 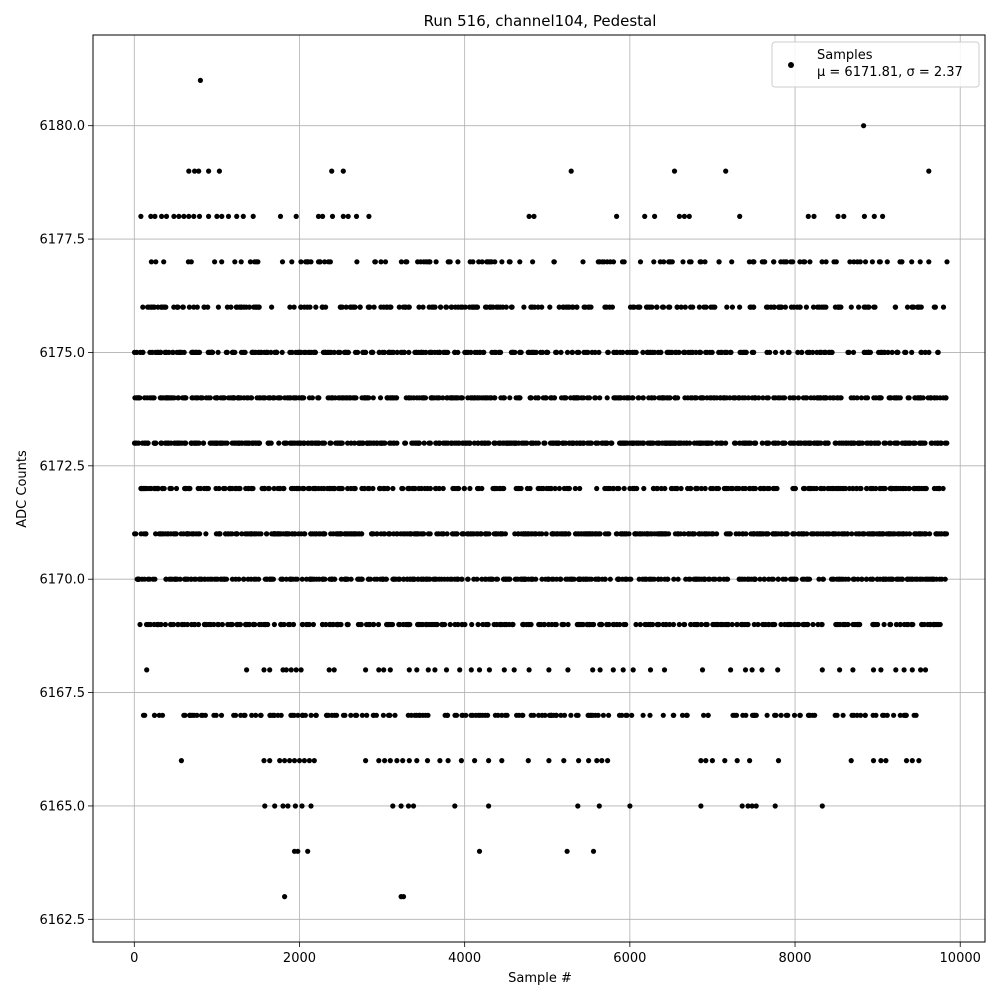 I want to click on x-tick-label: 4000, so click(x=464, y=958).